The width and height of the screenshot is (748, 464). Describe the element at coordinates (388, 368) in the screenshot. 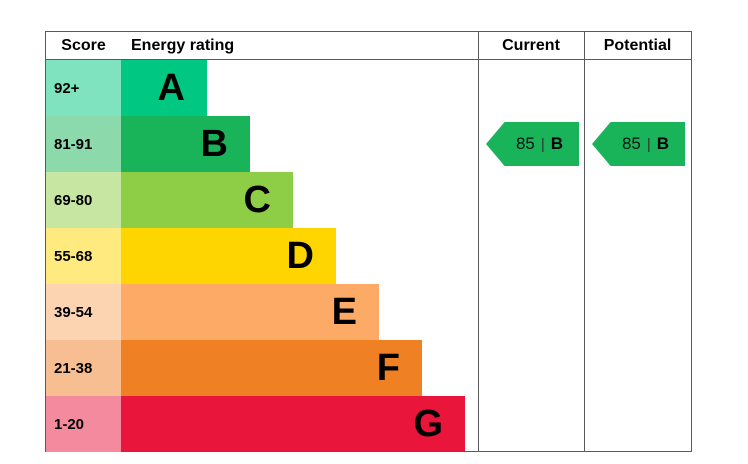

I see `rating-letter-f: F` at that location.